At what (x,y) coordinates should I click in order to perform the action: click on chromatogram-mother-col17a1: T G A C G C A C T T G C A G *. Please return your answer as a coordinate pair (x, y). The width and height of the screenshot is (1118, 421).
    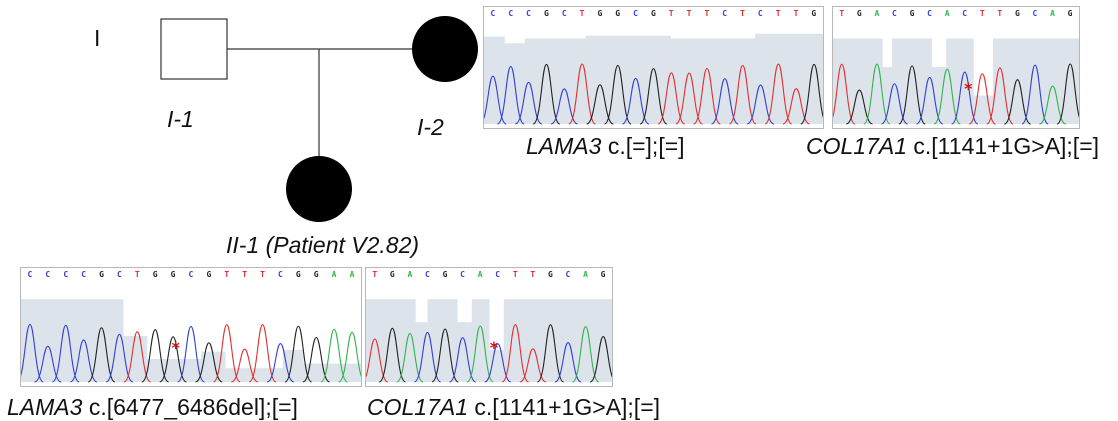
    Looking at the image, I should click on (956, 67).